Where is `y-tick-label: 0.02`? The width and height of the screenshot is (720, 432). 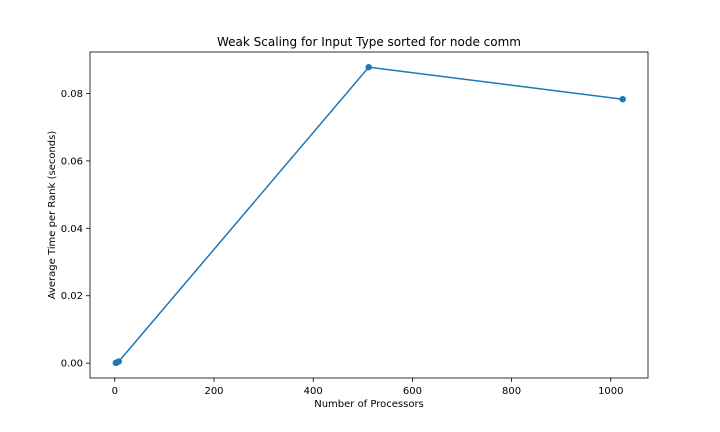
y-tick-label: 0.02 is located at coordinates (72, 296).